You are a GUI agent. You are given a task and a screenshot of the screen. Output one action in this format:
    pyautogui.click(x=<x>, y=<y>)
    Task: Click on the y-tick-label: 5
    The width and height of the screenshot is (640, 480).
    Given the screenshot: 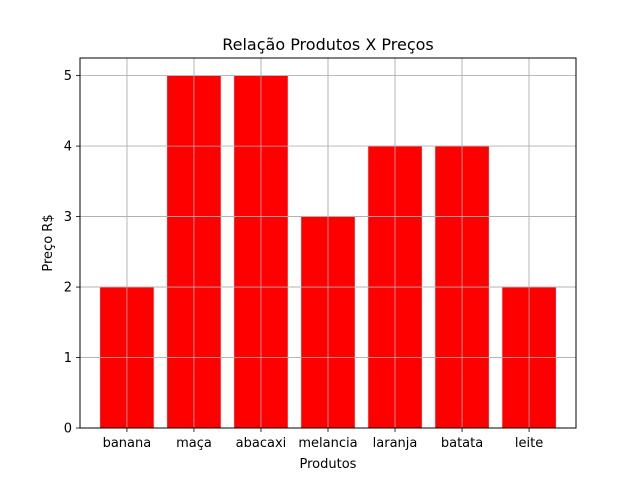 What is the action you would take?
    pyautogui.click(x=68, y=76)
    